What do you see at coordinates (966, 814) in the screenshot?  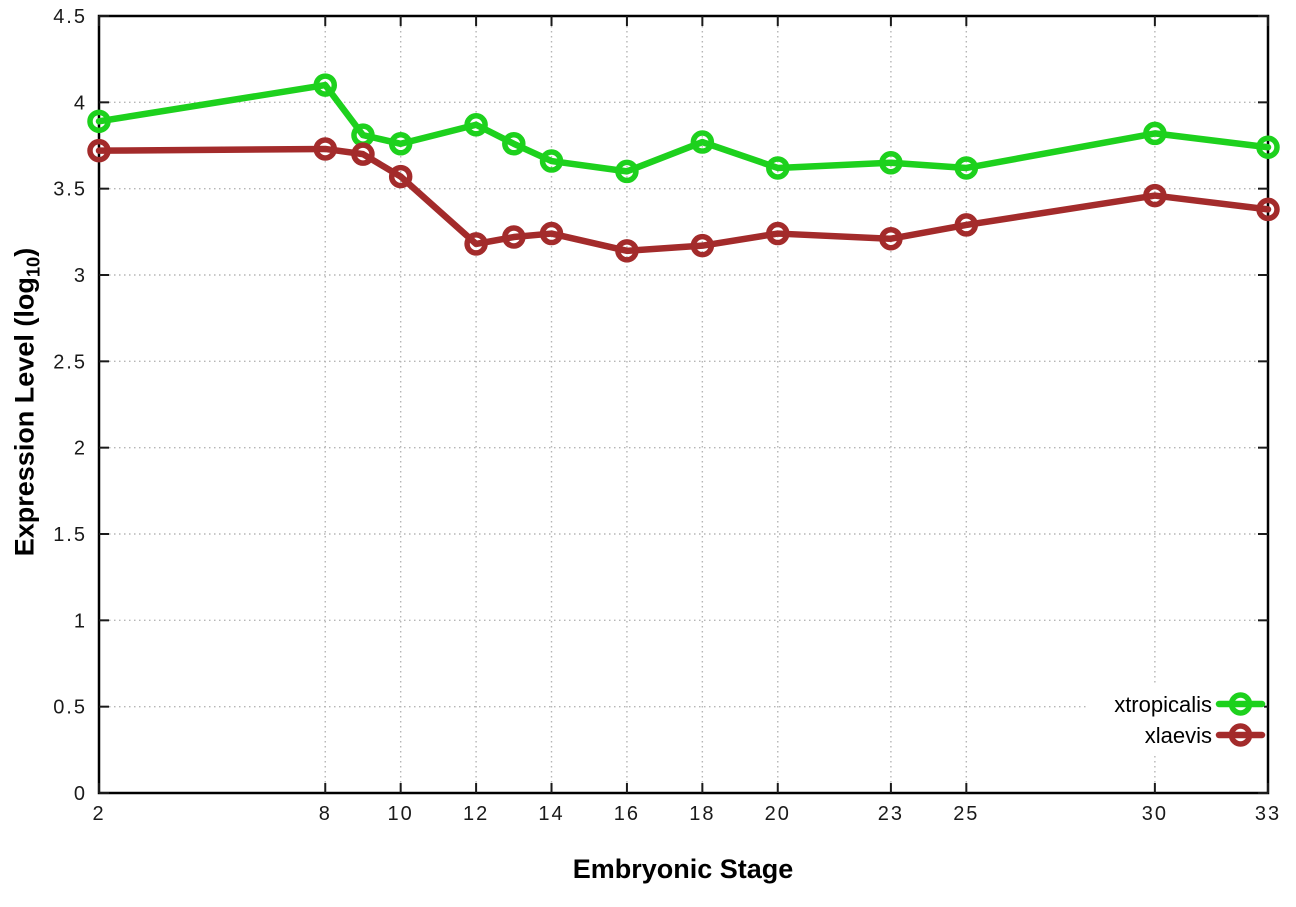 I see `x-tick-label: 25` at bounding box center [966, 814].